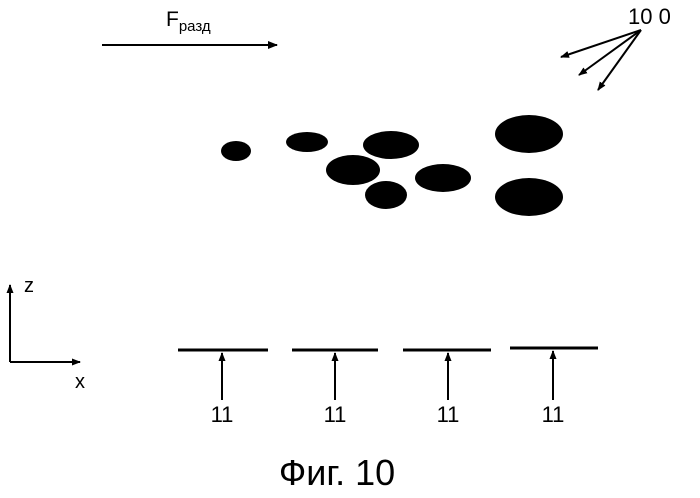  What do you see at coordinates (47, 334) in the screenshot?
I see `coordinate-axes: z x` at bounding box center [47, 334].